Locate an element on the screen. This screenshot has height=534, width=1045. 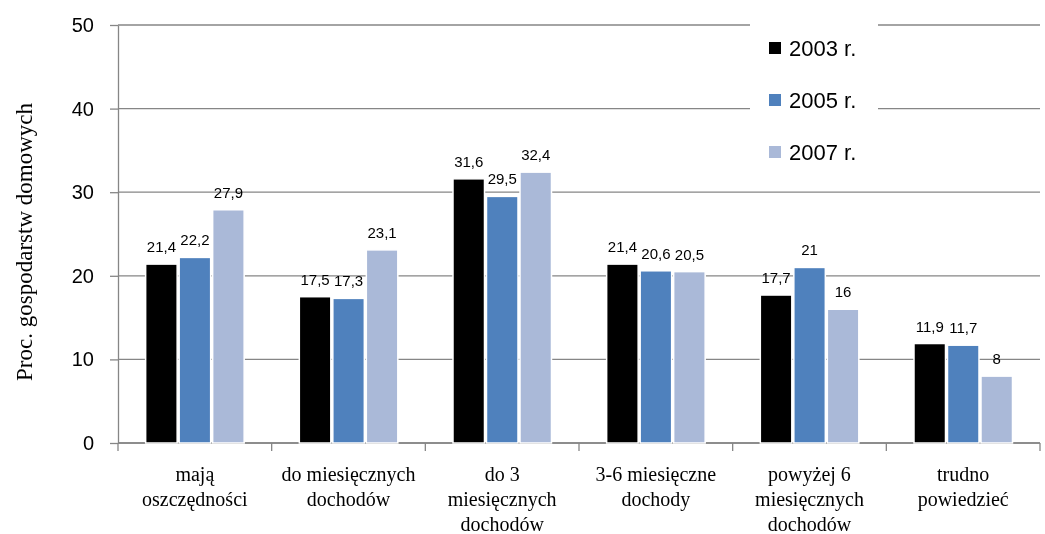
x-tick-label: trudno powiedzieć is located at coordinates (963, 487).